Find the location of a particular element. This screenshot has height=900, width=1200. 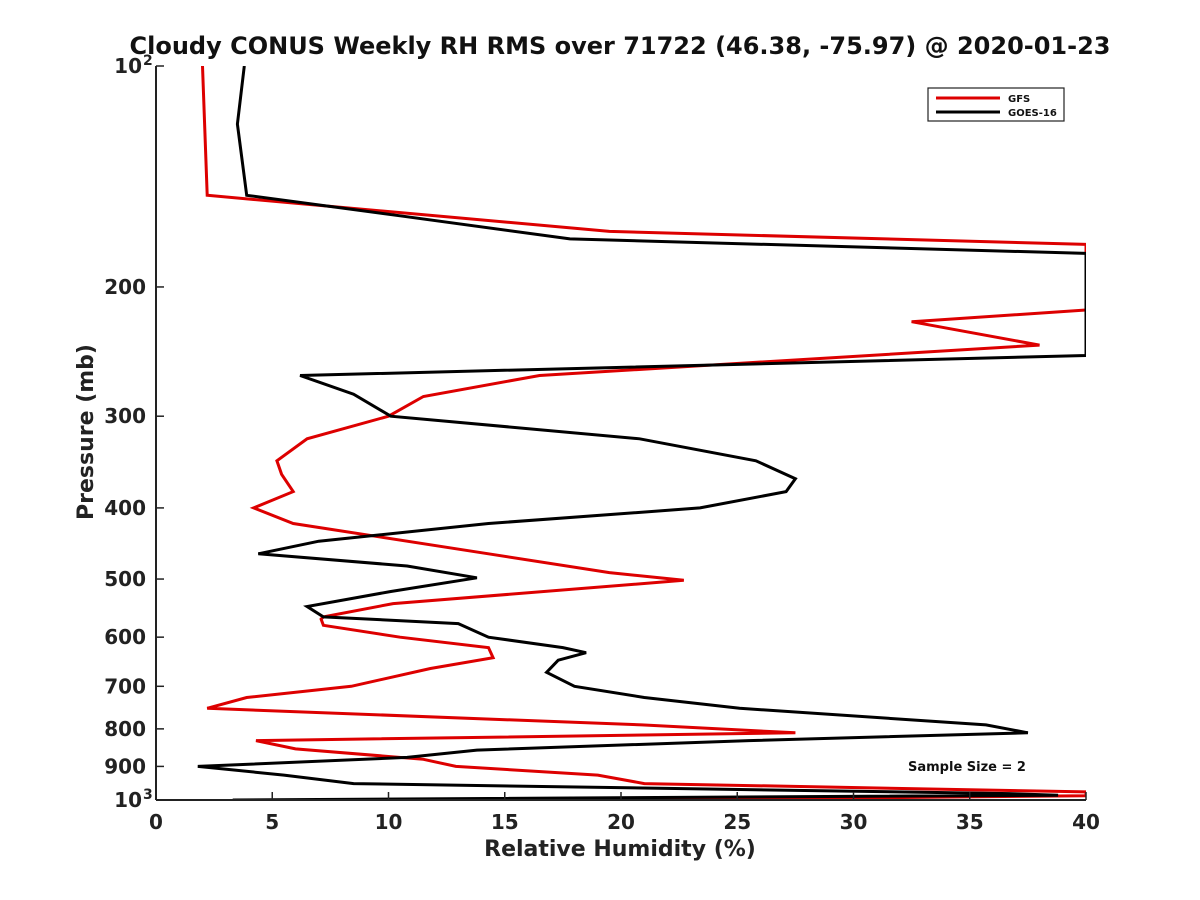

y-tick-label: 900 is located at coordinates (125, 766).